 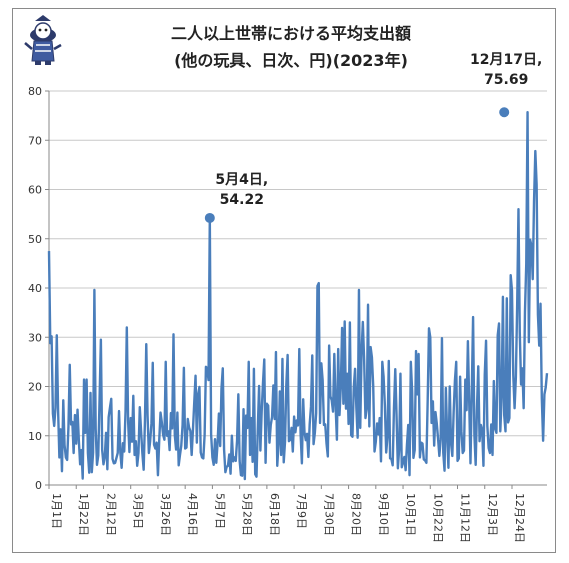 I want to click on y-tick-label: 10, so click(x=35, y=436).